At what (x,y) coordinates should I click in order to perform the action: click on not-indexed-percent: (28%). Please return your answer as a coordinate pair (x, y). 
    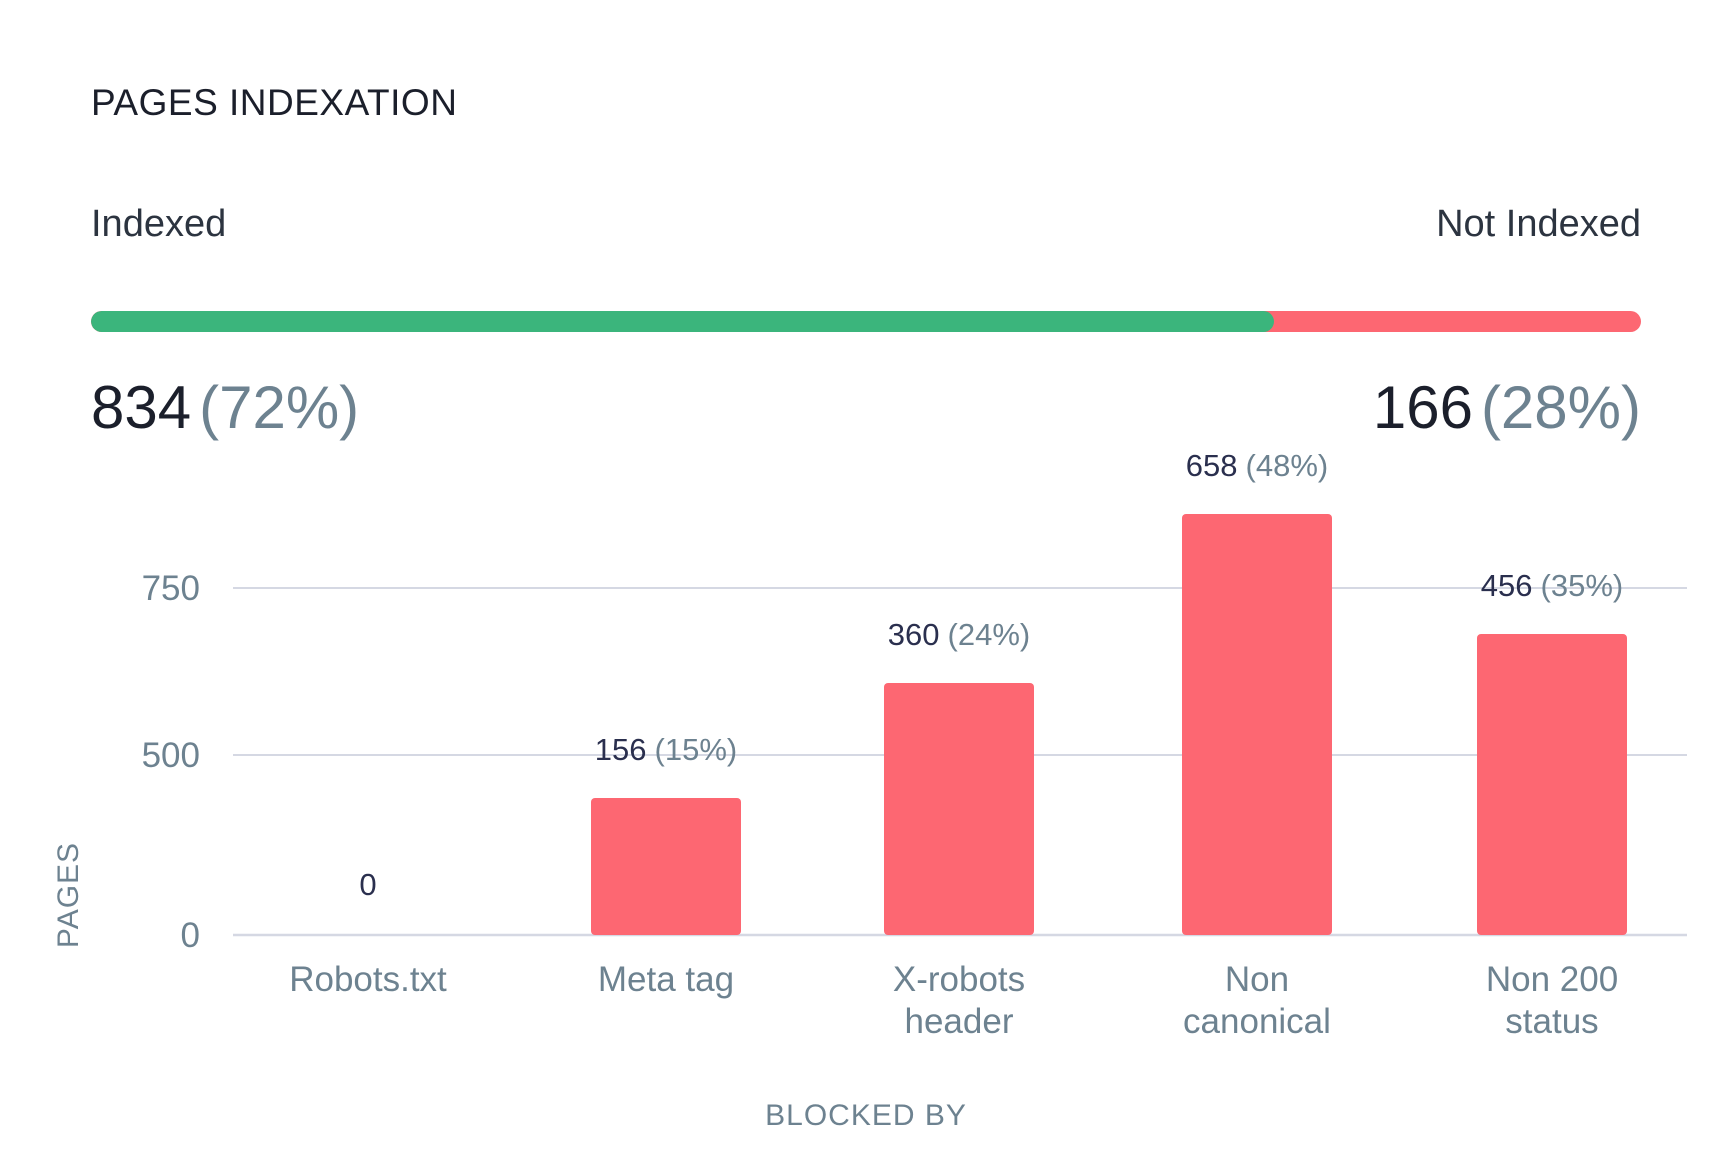
    Looking at the image, I should click on (1560, 407).